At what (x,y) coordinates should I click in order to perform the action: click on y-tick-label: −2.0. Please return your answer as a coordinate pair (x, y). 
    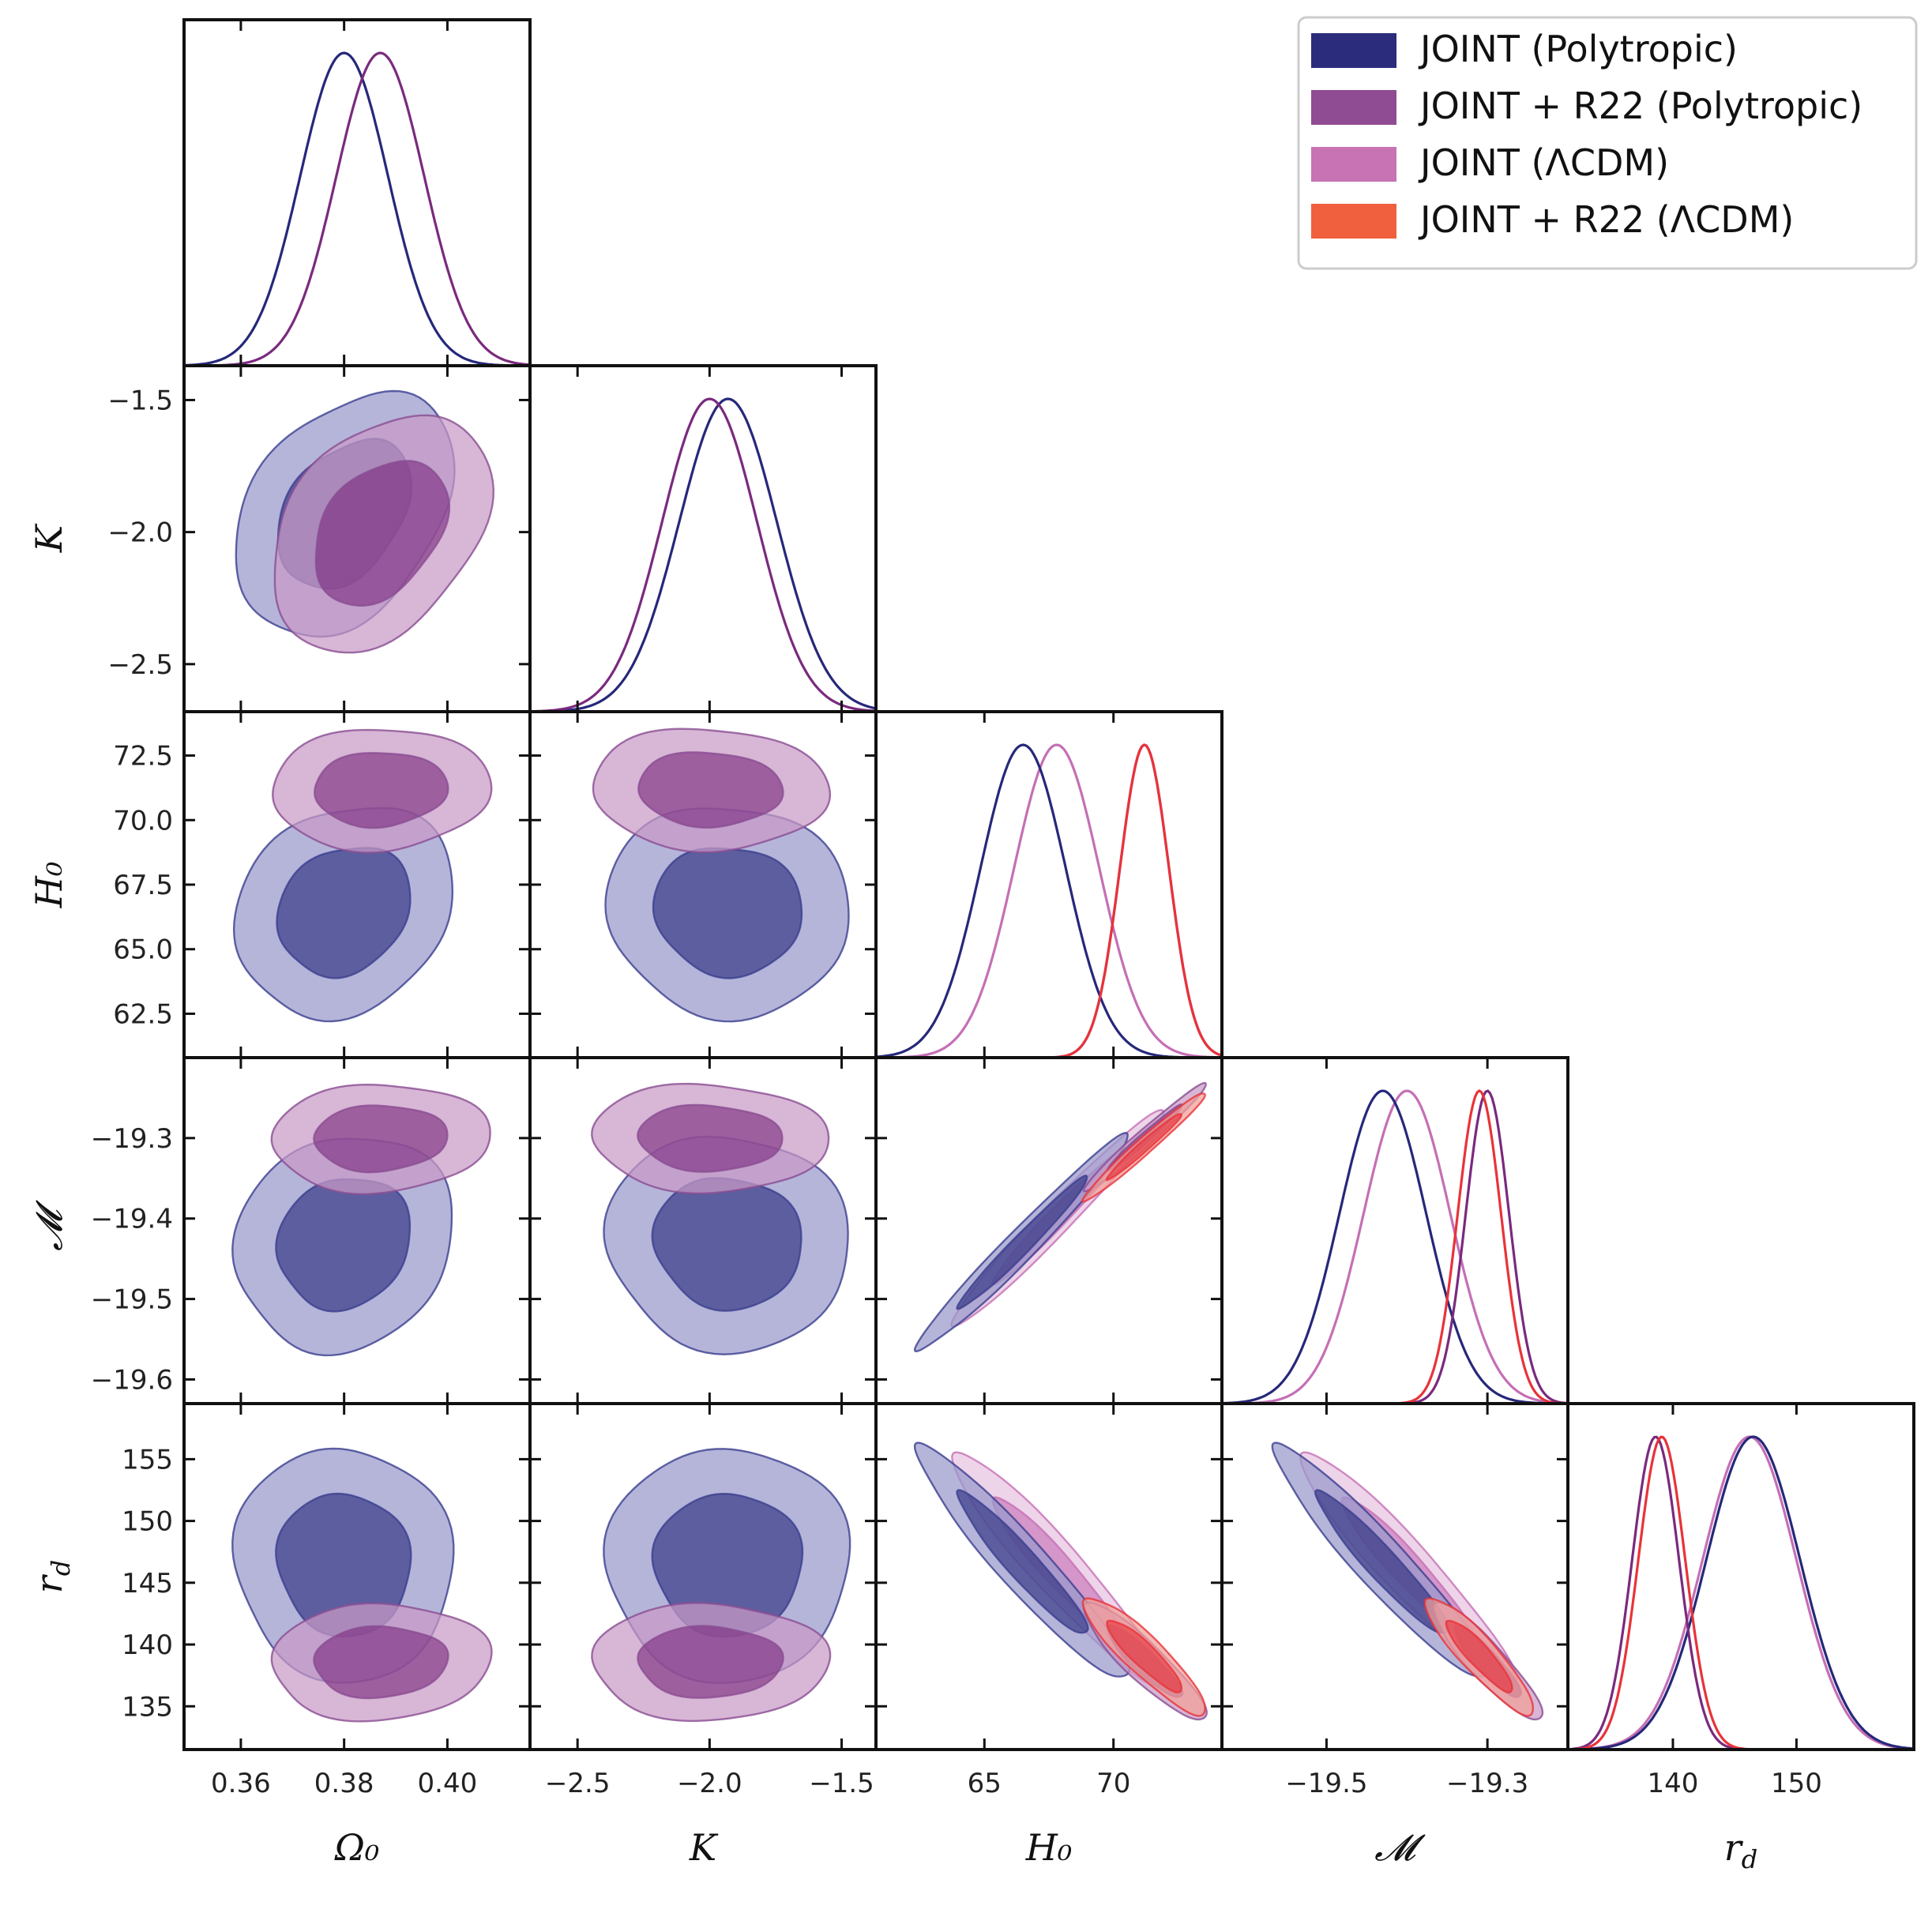
    Looking at the image, I should click on (140, 533).